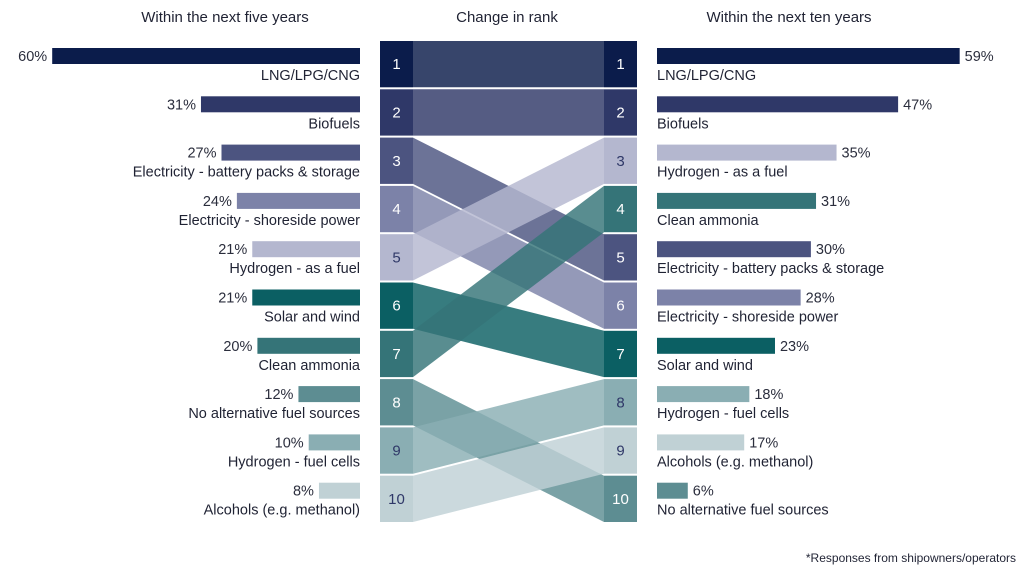 This screenshot has height=575, width=1024. What do you see at coordinates (508, 112) in the screenshot?
I see `ribbon-biofuels` at bounding box center [508, 112].